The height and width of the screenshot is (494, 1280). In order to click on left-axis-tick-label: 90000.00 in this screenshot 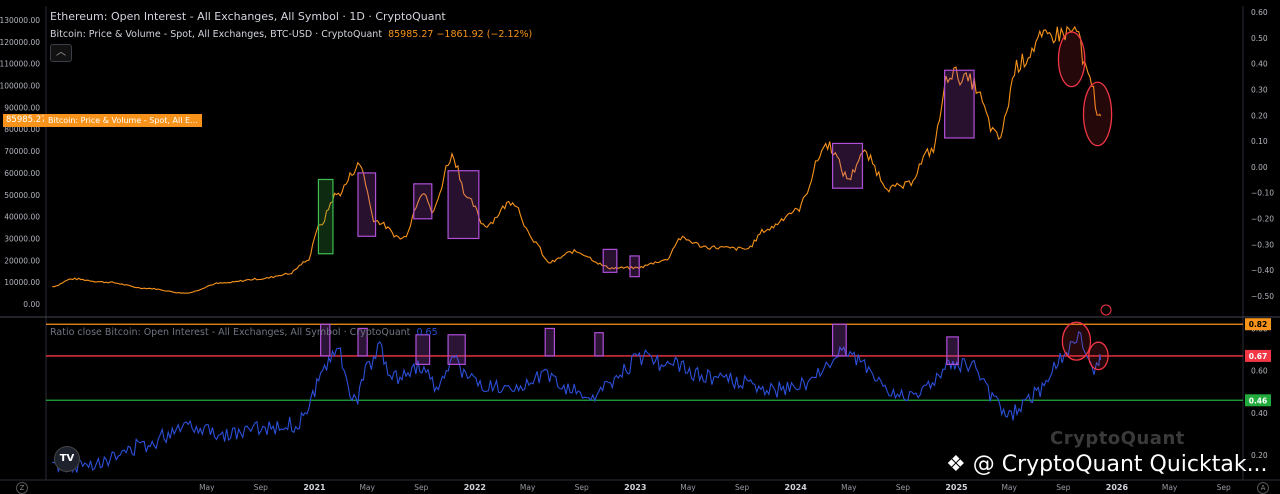, I will do `click(22, 107)`.